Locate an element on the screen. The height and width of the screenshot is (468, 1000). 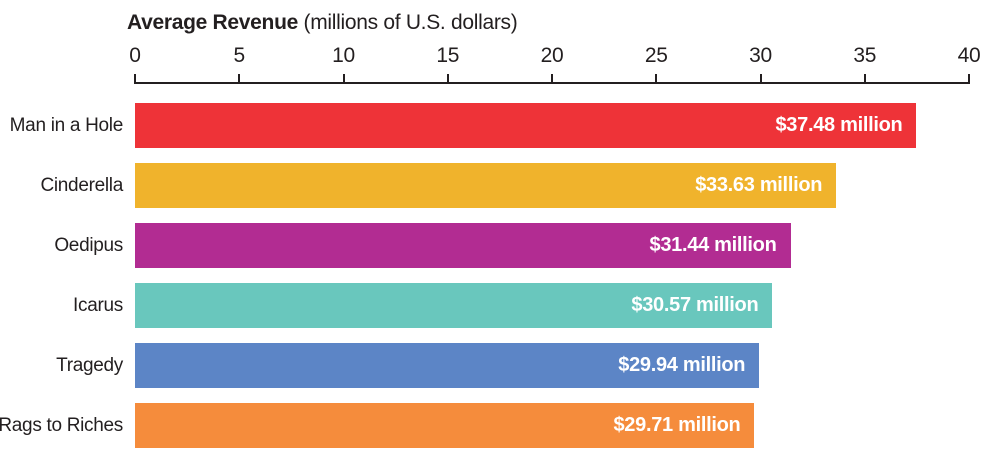
bar: $31.44 million is located at coordinates (463, 245).